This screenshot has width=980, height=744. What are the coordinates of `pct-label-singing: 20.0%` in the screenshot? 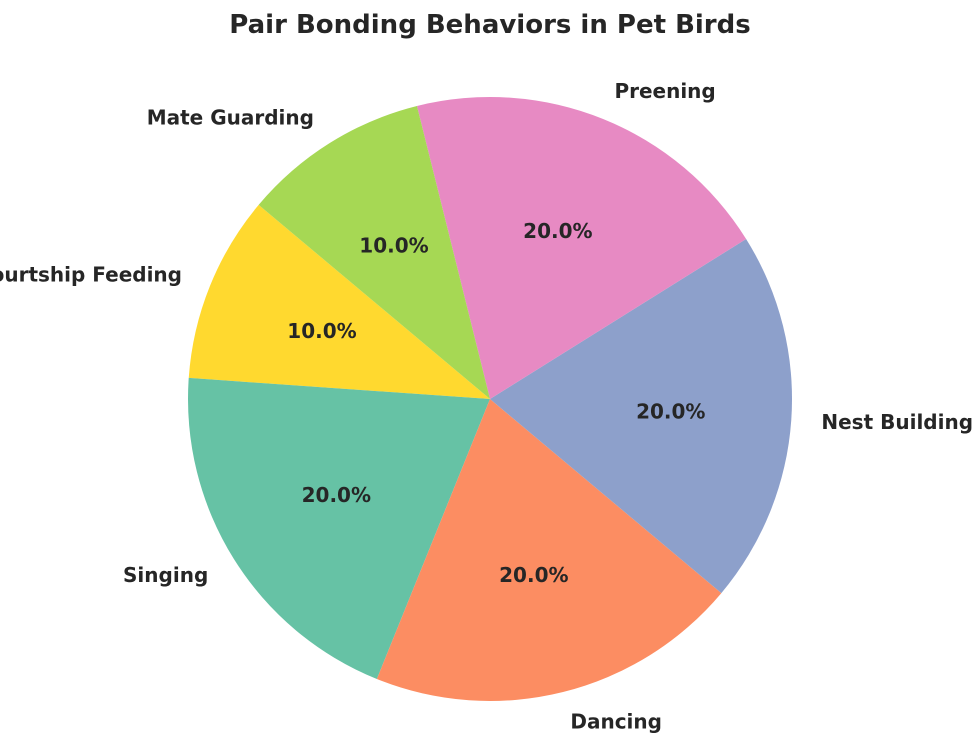 It's located at (336, 495).